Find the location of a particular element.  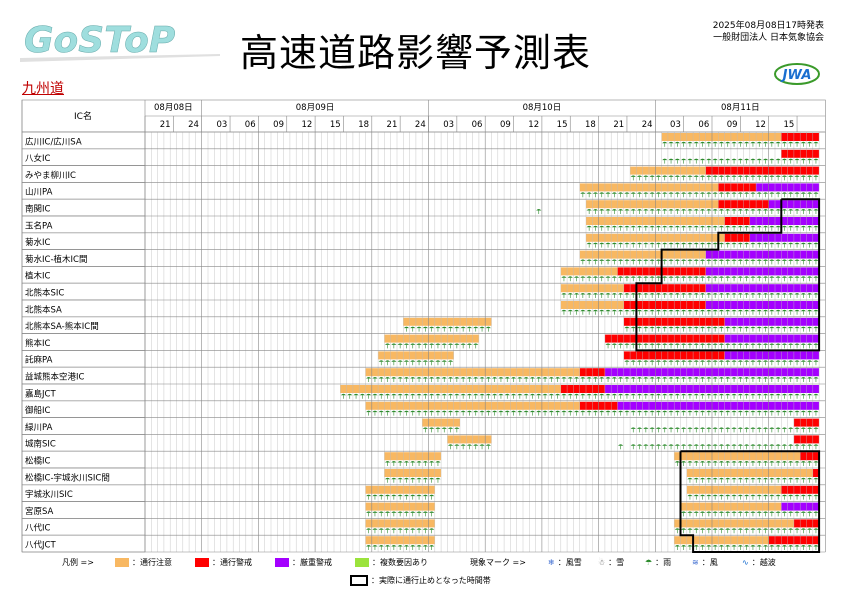

gostop-logo: GoSToP is located at coordinates (120, 41).